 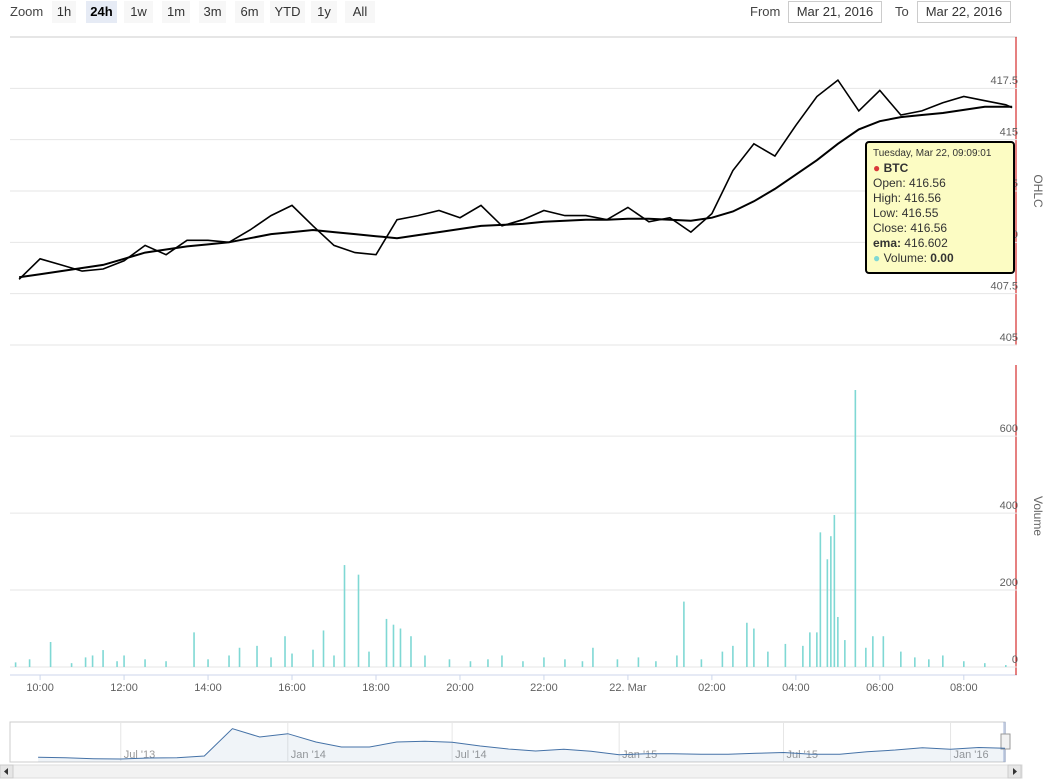 What do you see at coordinates (942, 258) in the screenshot?
I see `tooltip-value: 0.00` at bounding box center [942, 258].